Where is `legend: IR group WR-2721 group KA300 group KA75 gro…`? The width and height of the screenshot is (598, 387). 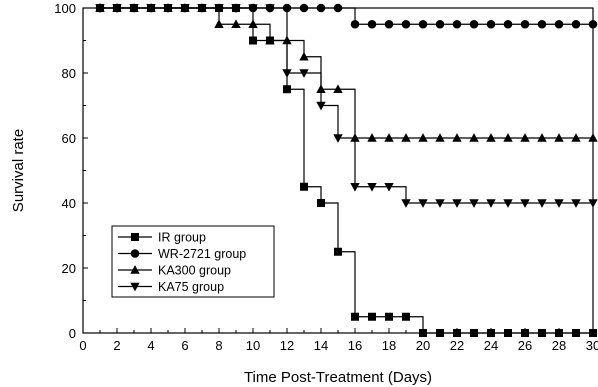 legend: IR group WR-2721 group KA300 group KA75 gro… is located at coordinates (193, 261).